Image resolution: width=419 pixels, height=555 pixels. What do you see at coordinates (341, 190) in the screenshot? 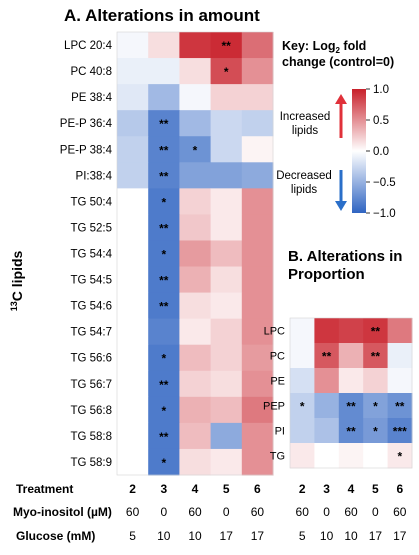
I see `decreased-arrow` at bounding box center [341, 190].